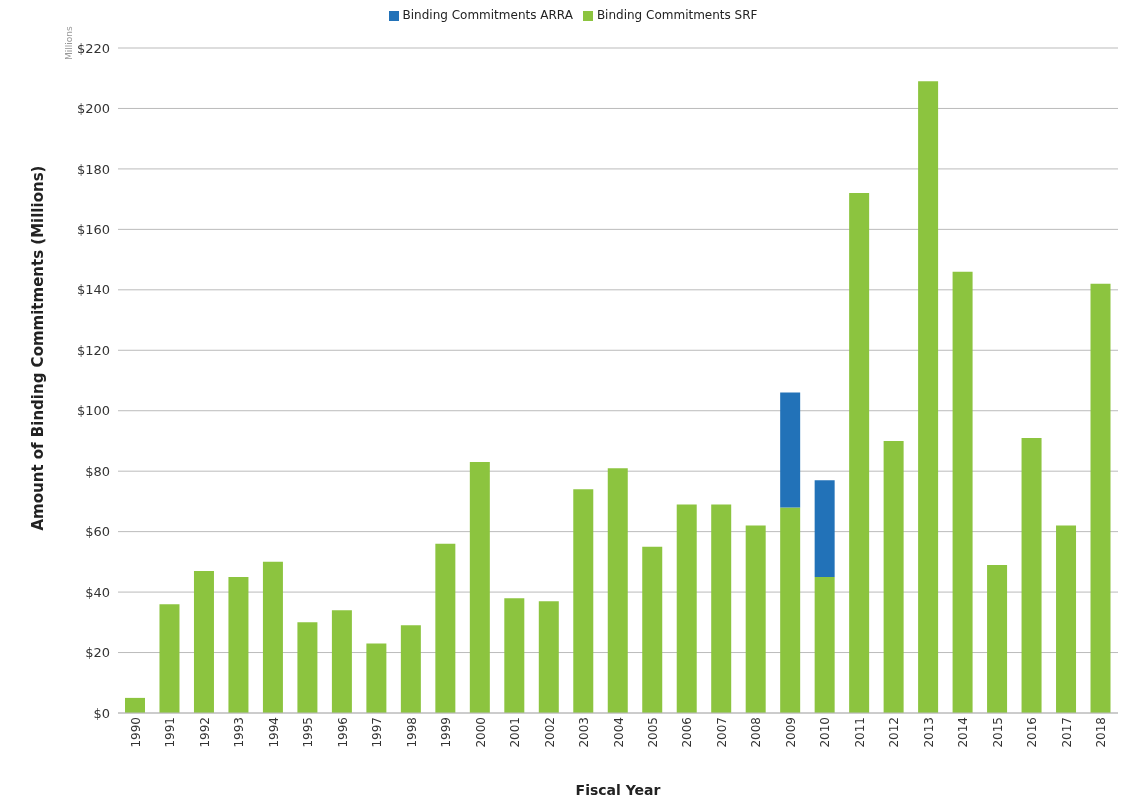  I want to click on y-tick-label: $140, so click(93, 290).